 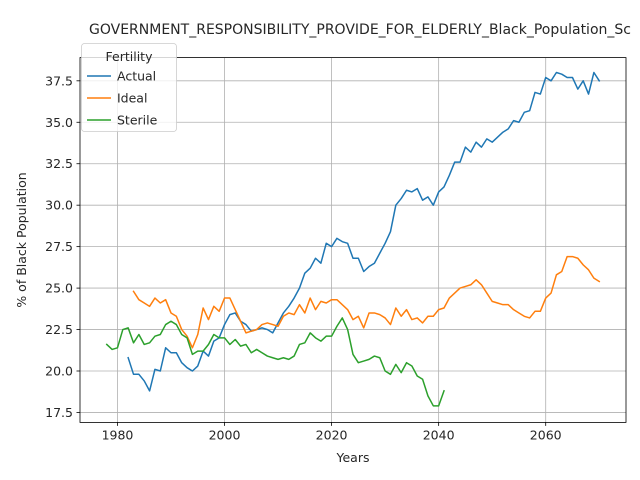 I want to click on x-tick-label: 2000, so click(x=225, y=434).